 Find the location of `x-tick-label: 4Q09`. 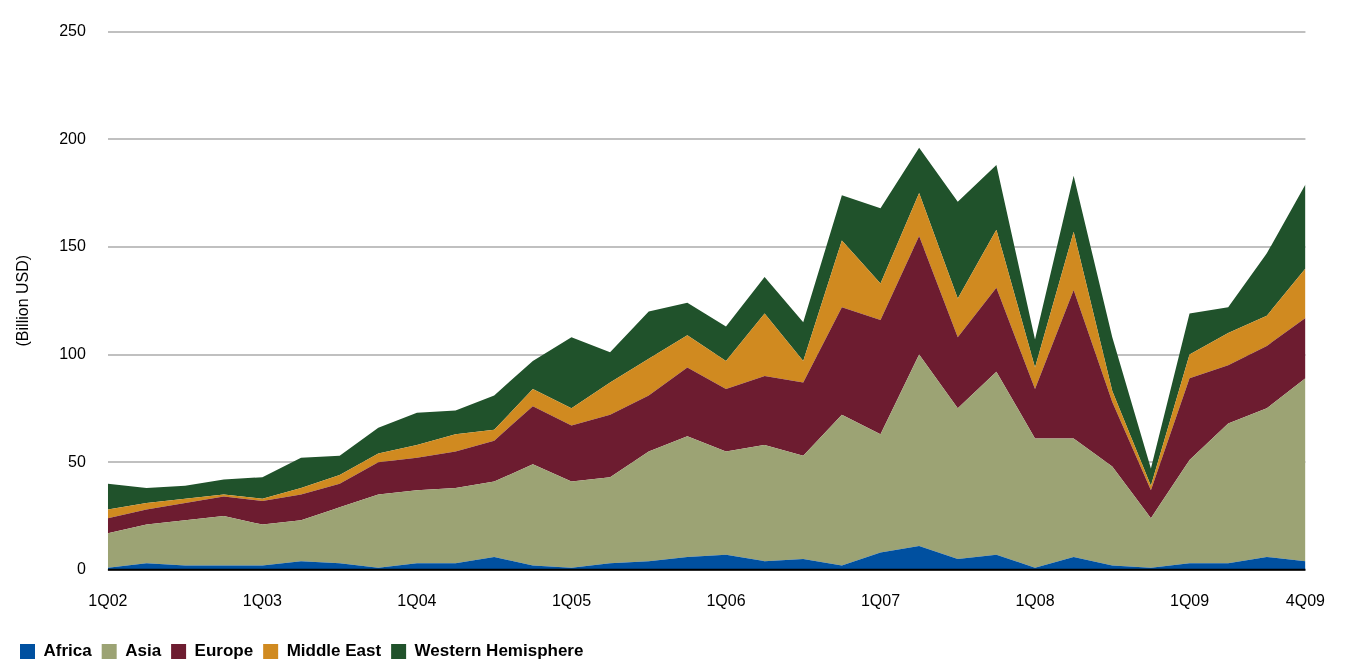

x-tick-label: 4Q09 is located at coordinates (1305, 600).